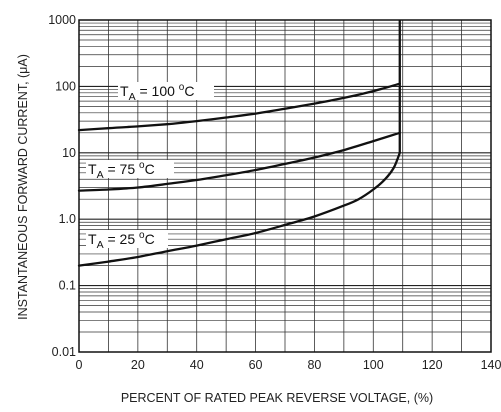 The image size is (501, 412). Describe the element at coordinates (314, 365) in the screenshot. I see `x-tick-label: 80` at that location.